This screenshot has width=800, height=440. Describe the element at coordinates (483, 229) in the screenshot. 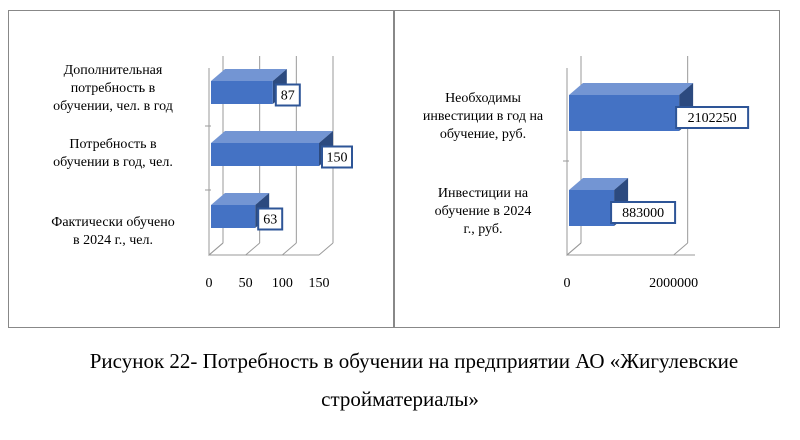

I see `category-label: г., руб.` at that location.